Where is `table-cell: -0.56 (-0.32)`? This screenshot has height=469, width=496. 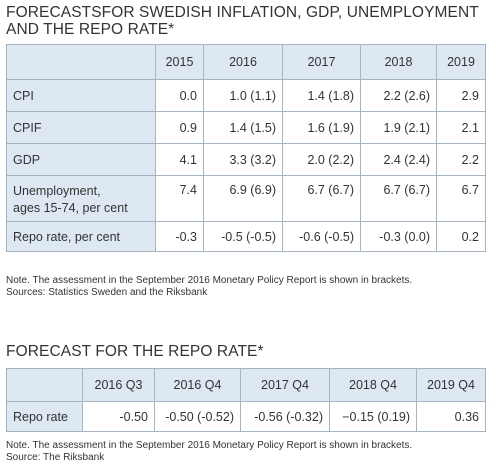
table-cell: -0.56 (-0.32) is located at coordinates (285, 416).